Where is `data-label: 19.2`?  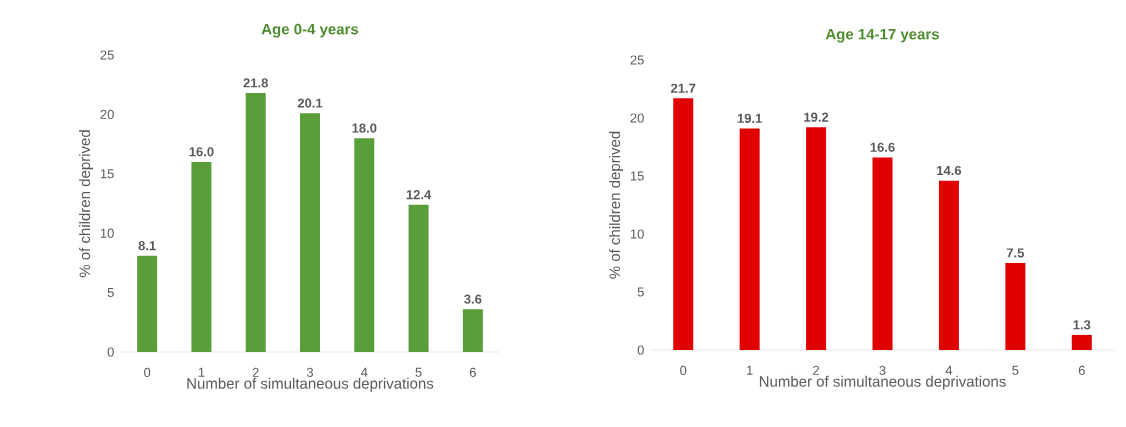 data-label: 19.2 is located at coordinates (816, 117).